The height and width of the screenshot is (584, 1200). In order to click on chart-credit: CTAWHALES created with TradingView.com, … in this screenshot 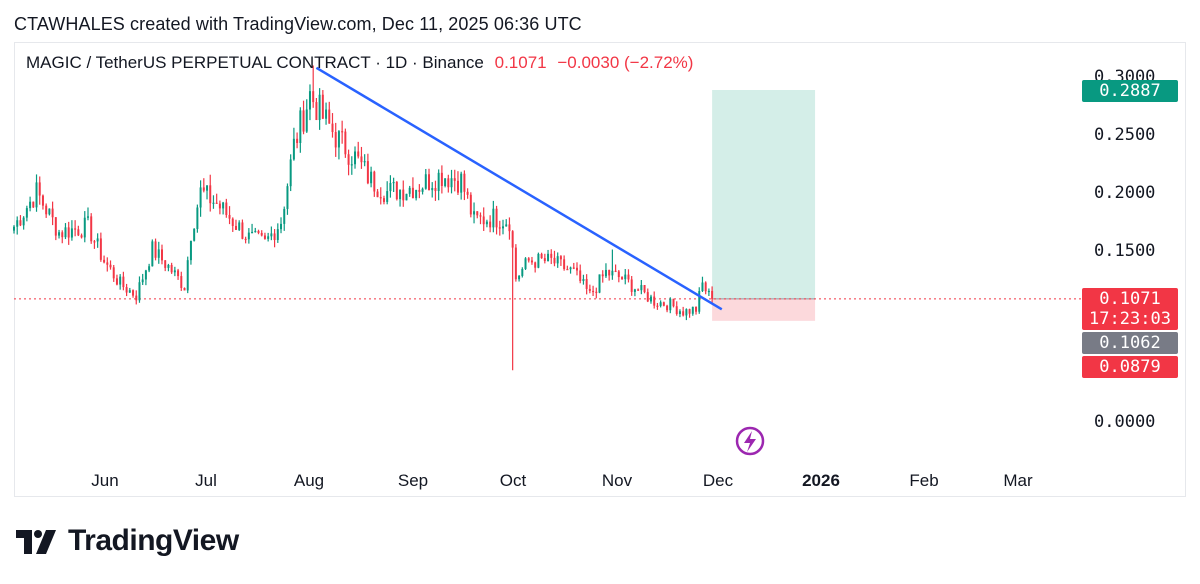, I will do `click(298, 24)`.